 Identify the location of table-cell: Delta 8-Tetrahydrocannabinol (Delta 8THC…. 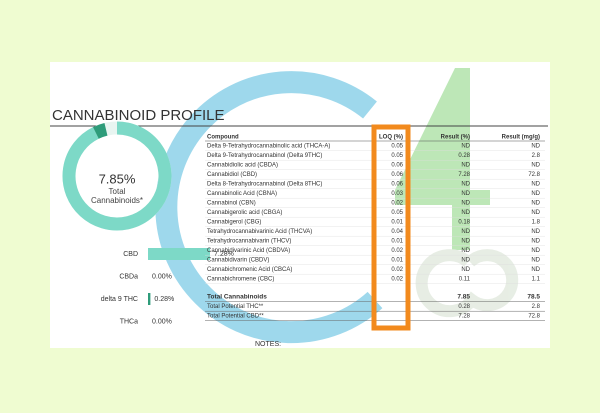
(264, 185).